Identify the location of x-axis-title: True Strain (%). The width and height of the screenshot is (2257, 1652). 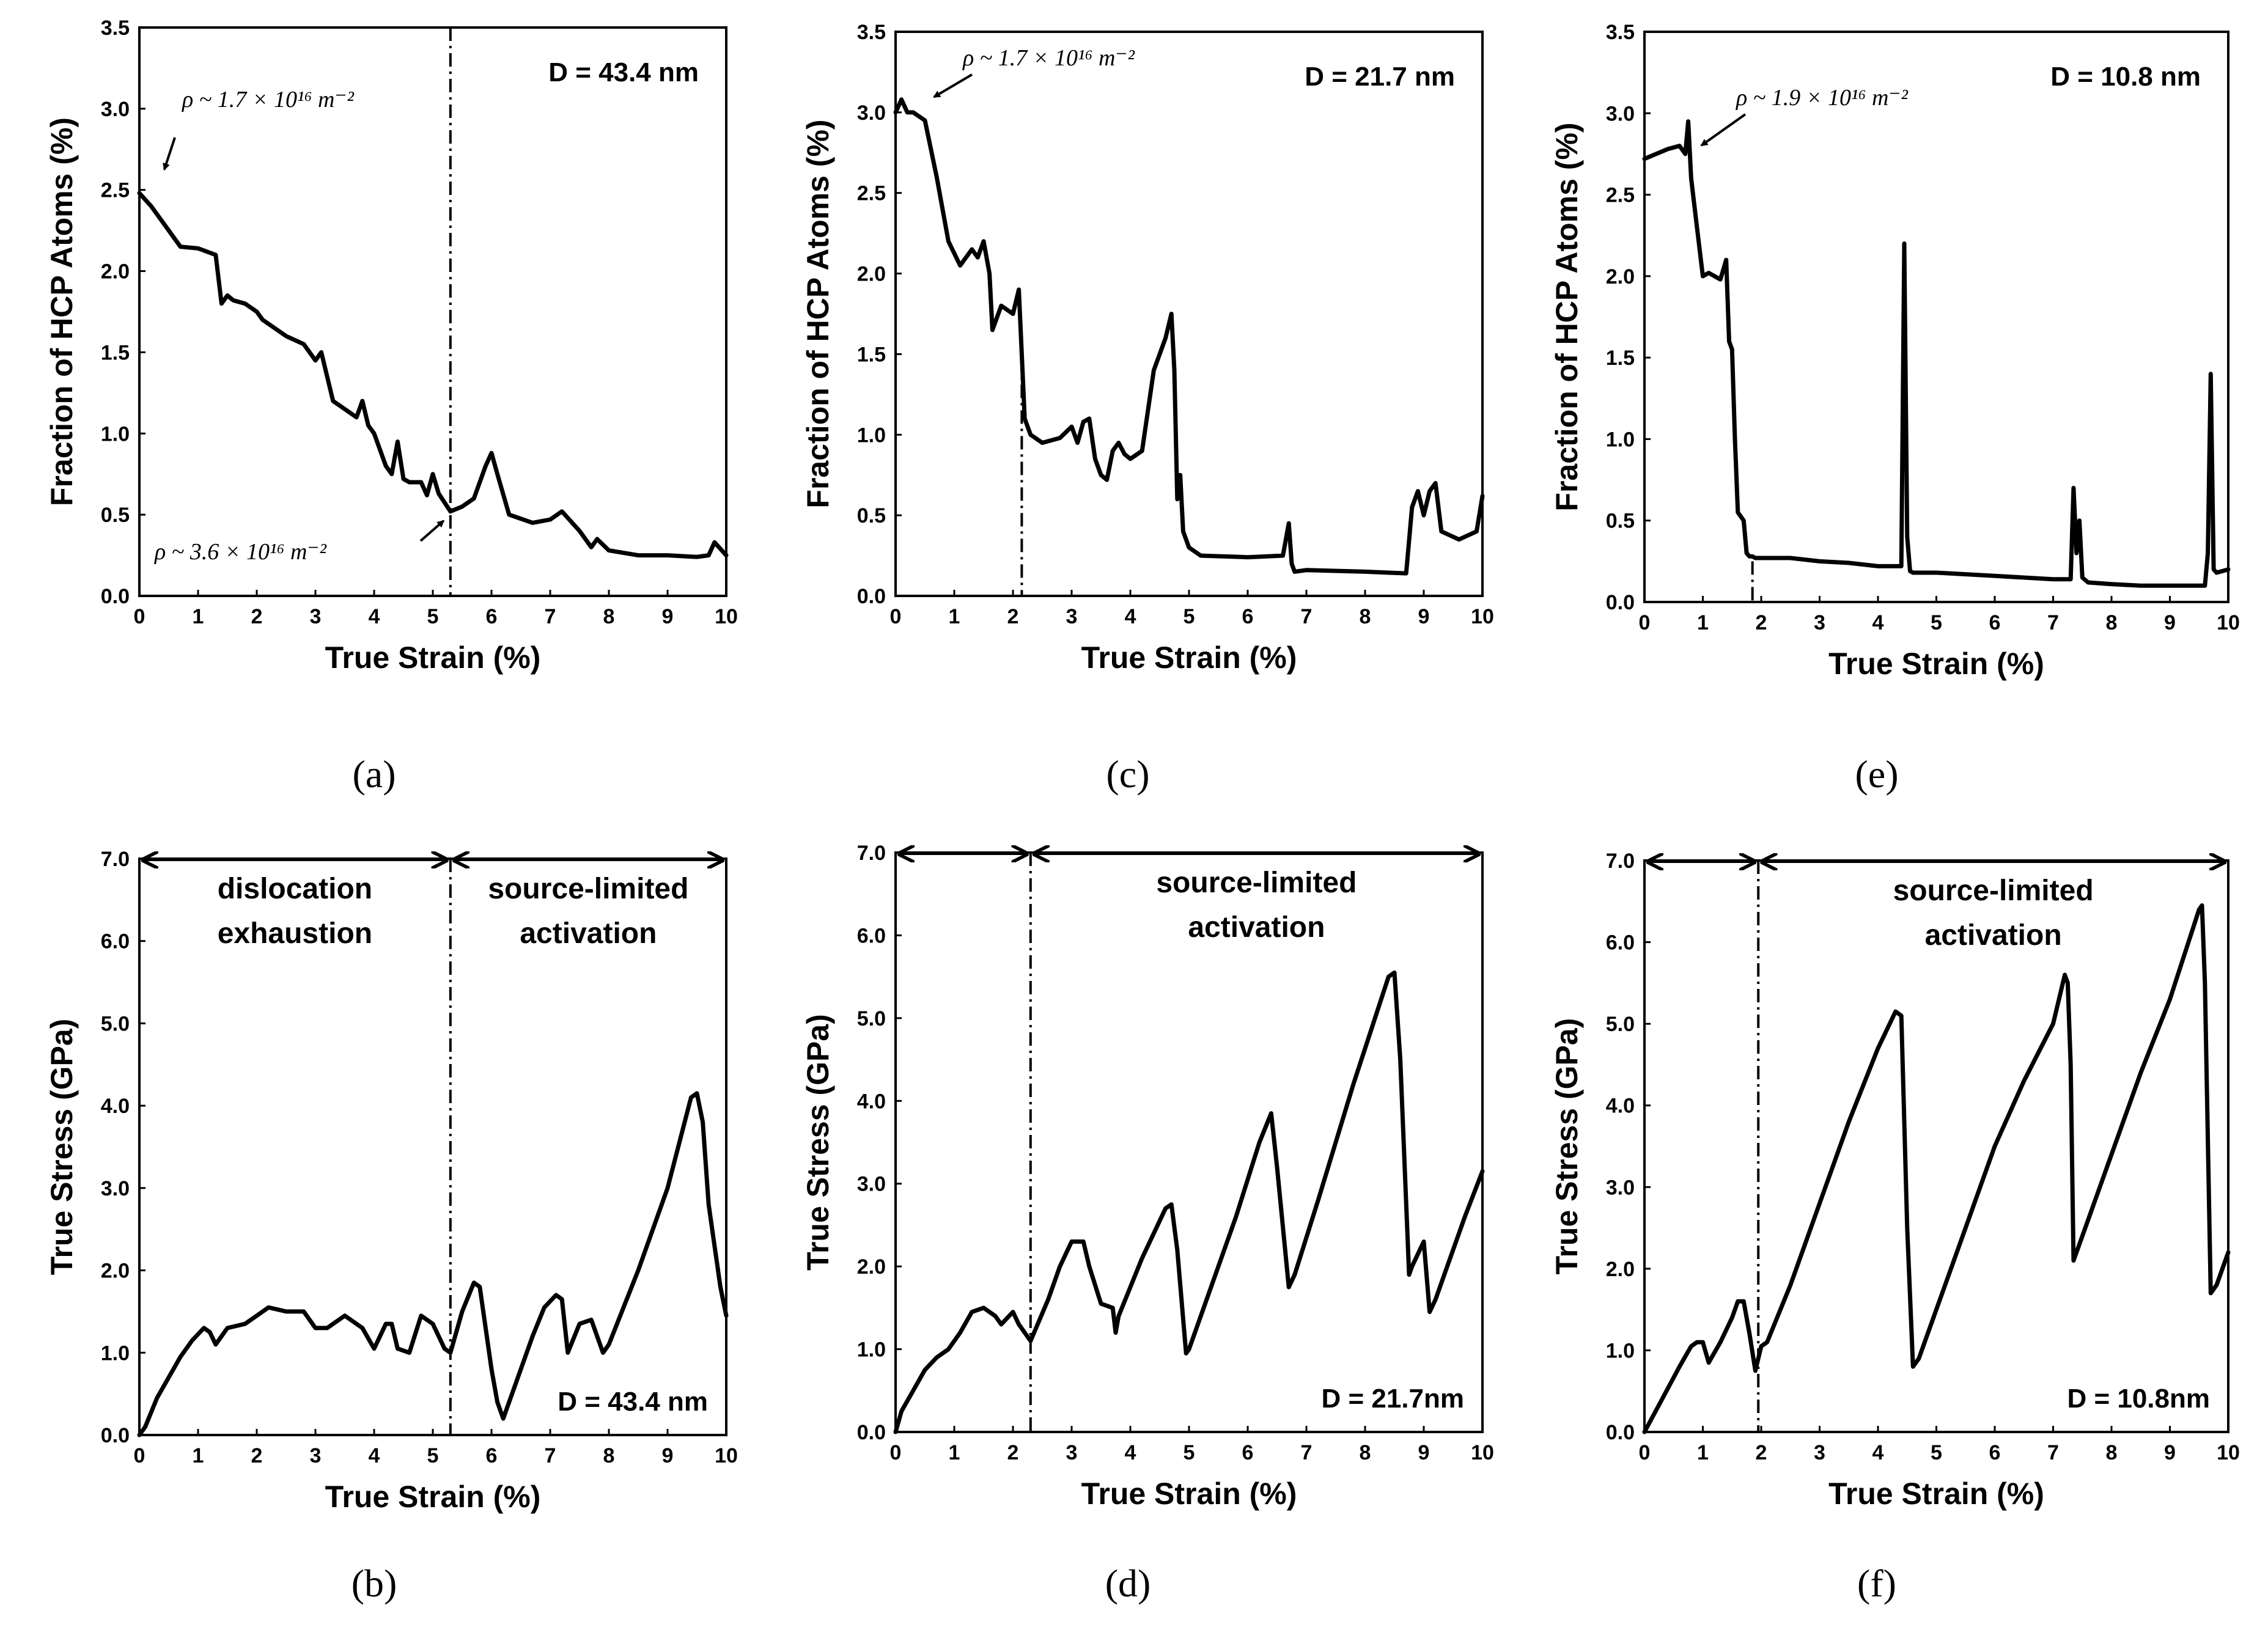
(433, 1497).